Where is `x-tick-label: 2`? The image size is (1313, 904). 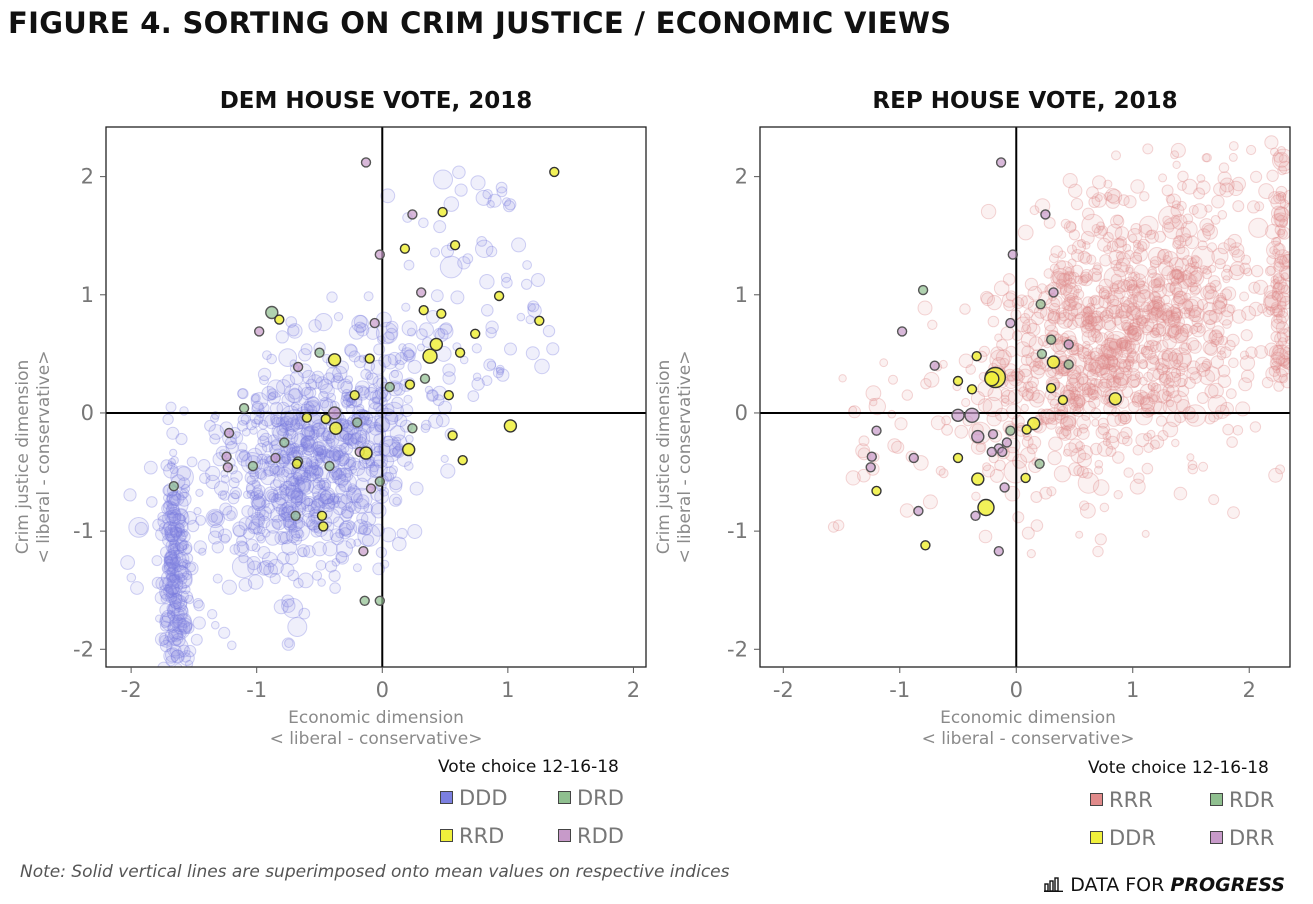
x-tick-label: 2 is located at coordinates (1249, 690).